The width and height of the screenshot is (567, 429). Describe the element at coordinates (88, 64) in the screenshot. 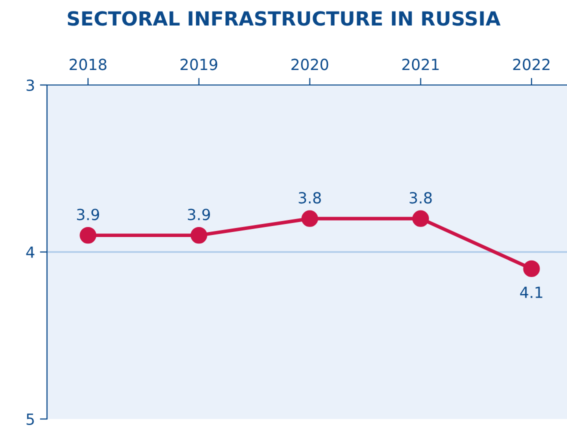

I see `x-tick-label: 2018` at that location.